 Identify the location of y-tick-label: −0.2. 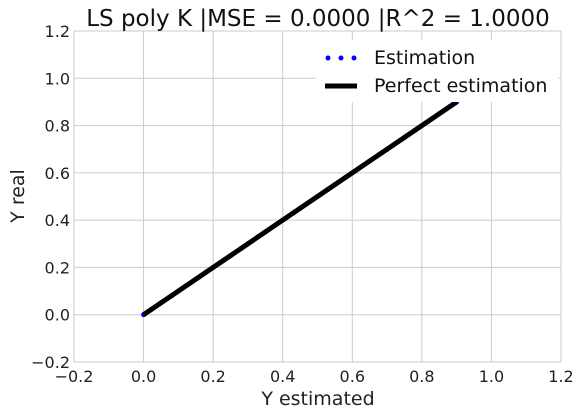
(50, 362).